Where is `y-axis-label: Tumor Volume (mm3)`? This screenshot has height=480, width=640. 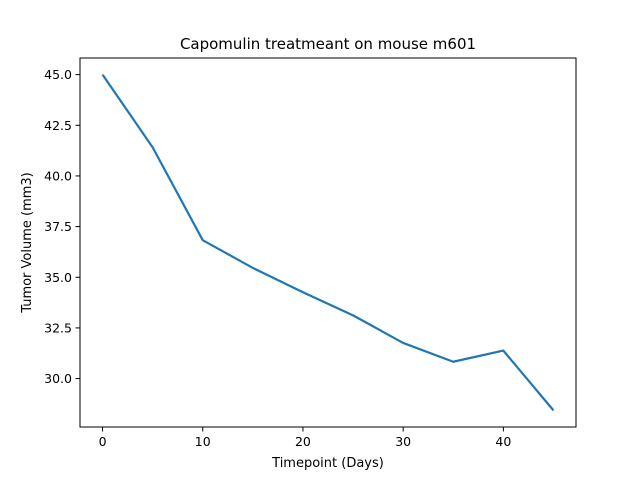 y-axis-label: Tumor Volume (mm3) is located at coordinates (27, 243).